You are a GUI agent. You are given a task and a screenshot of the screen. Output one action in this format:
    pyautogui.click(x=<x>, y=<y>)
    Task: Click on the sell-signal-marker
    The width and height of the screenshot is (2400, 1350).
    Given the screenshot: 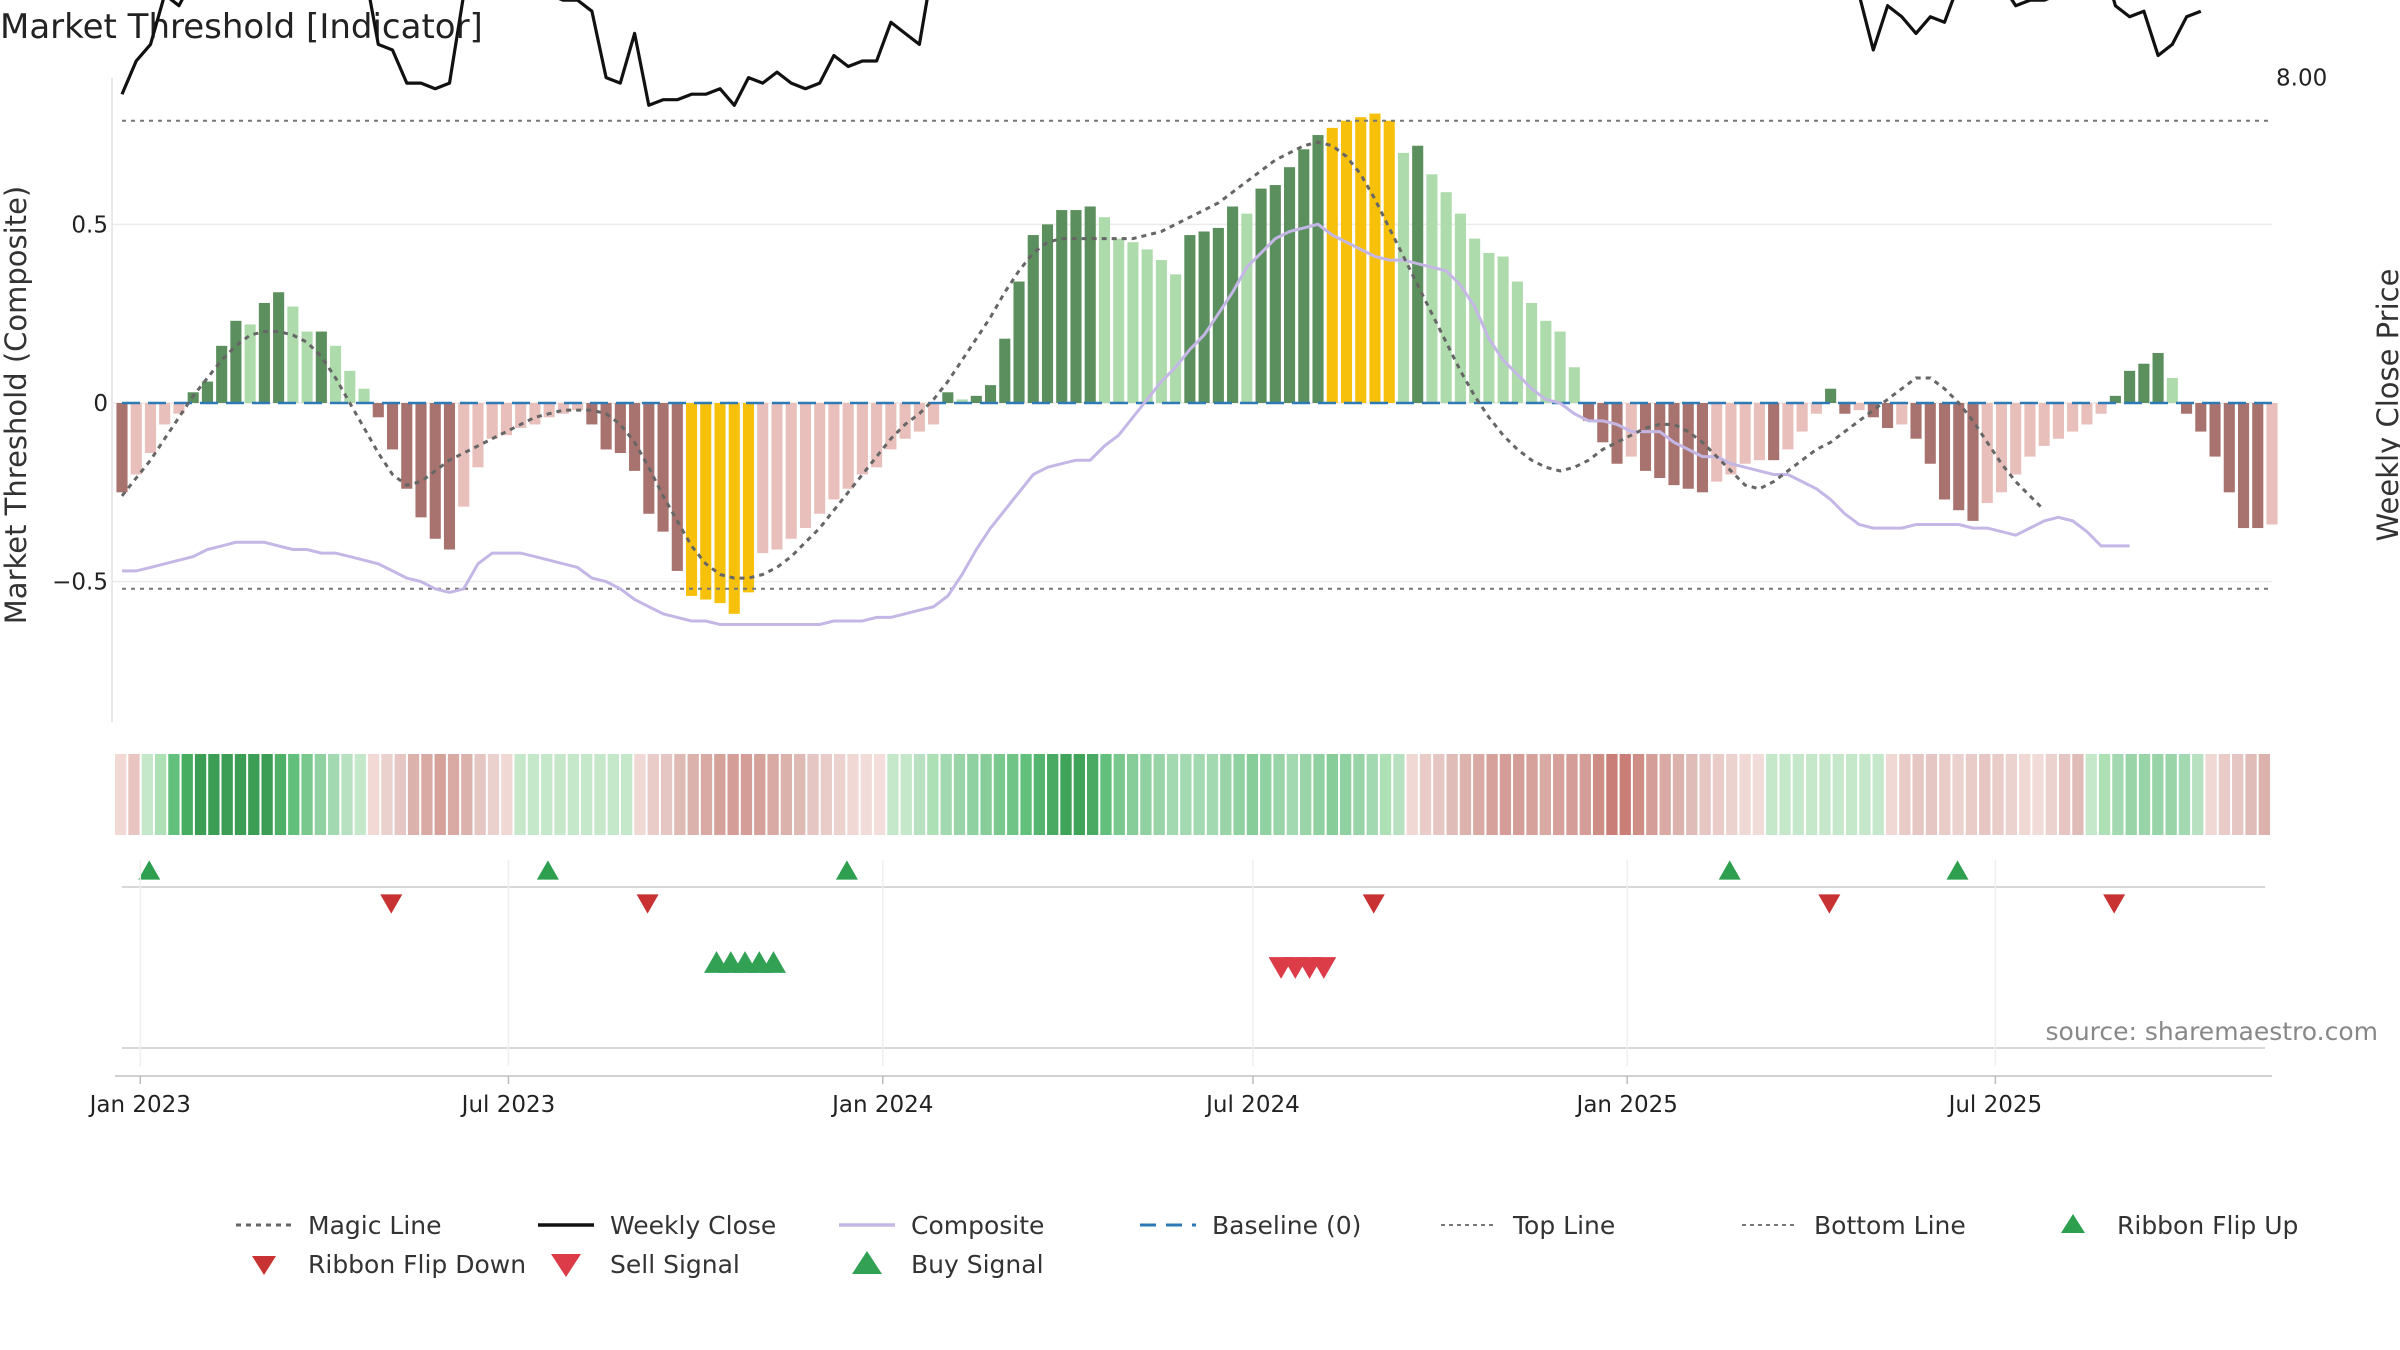 What is the action you would take?
    pyautogui.click(x=1324, y=968)
    